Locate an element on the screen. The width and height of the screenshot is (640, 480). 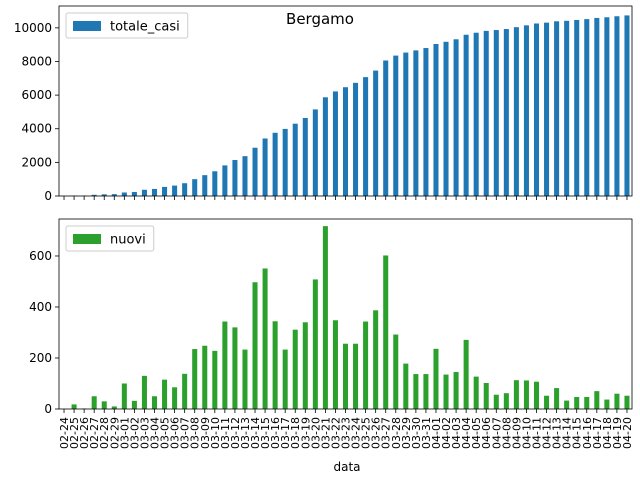
x-tick-label: 03-23 is located at coordinates (346, 433).